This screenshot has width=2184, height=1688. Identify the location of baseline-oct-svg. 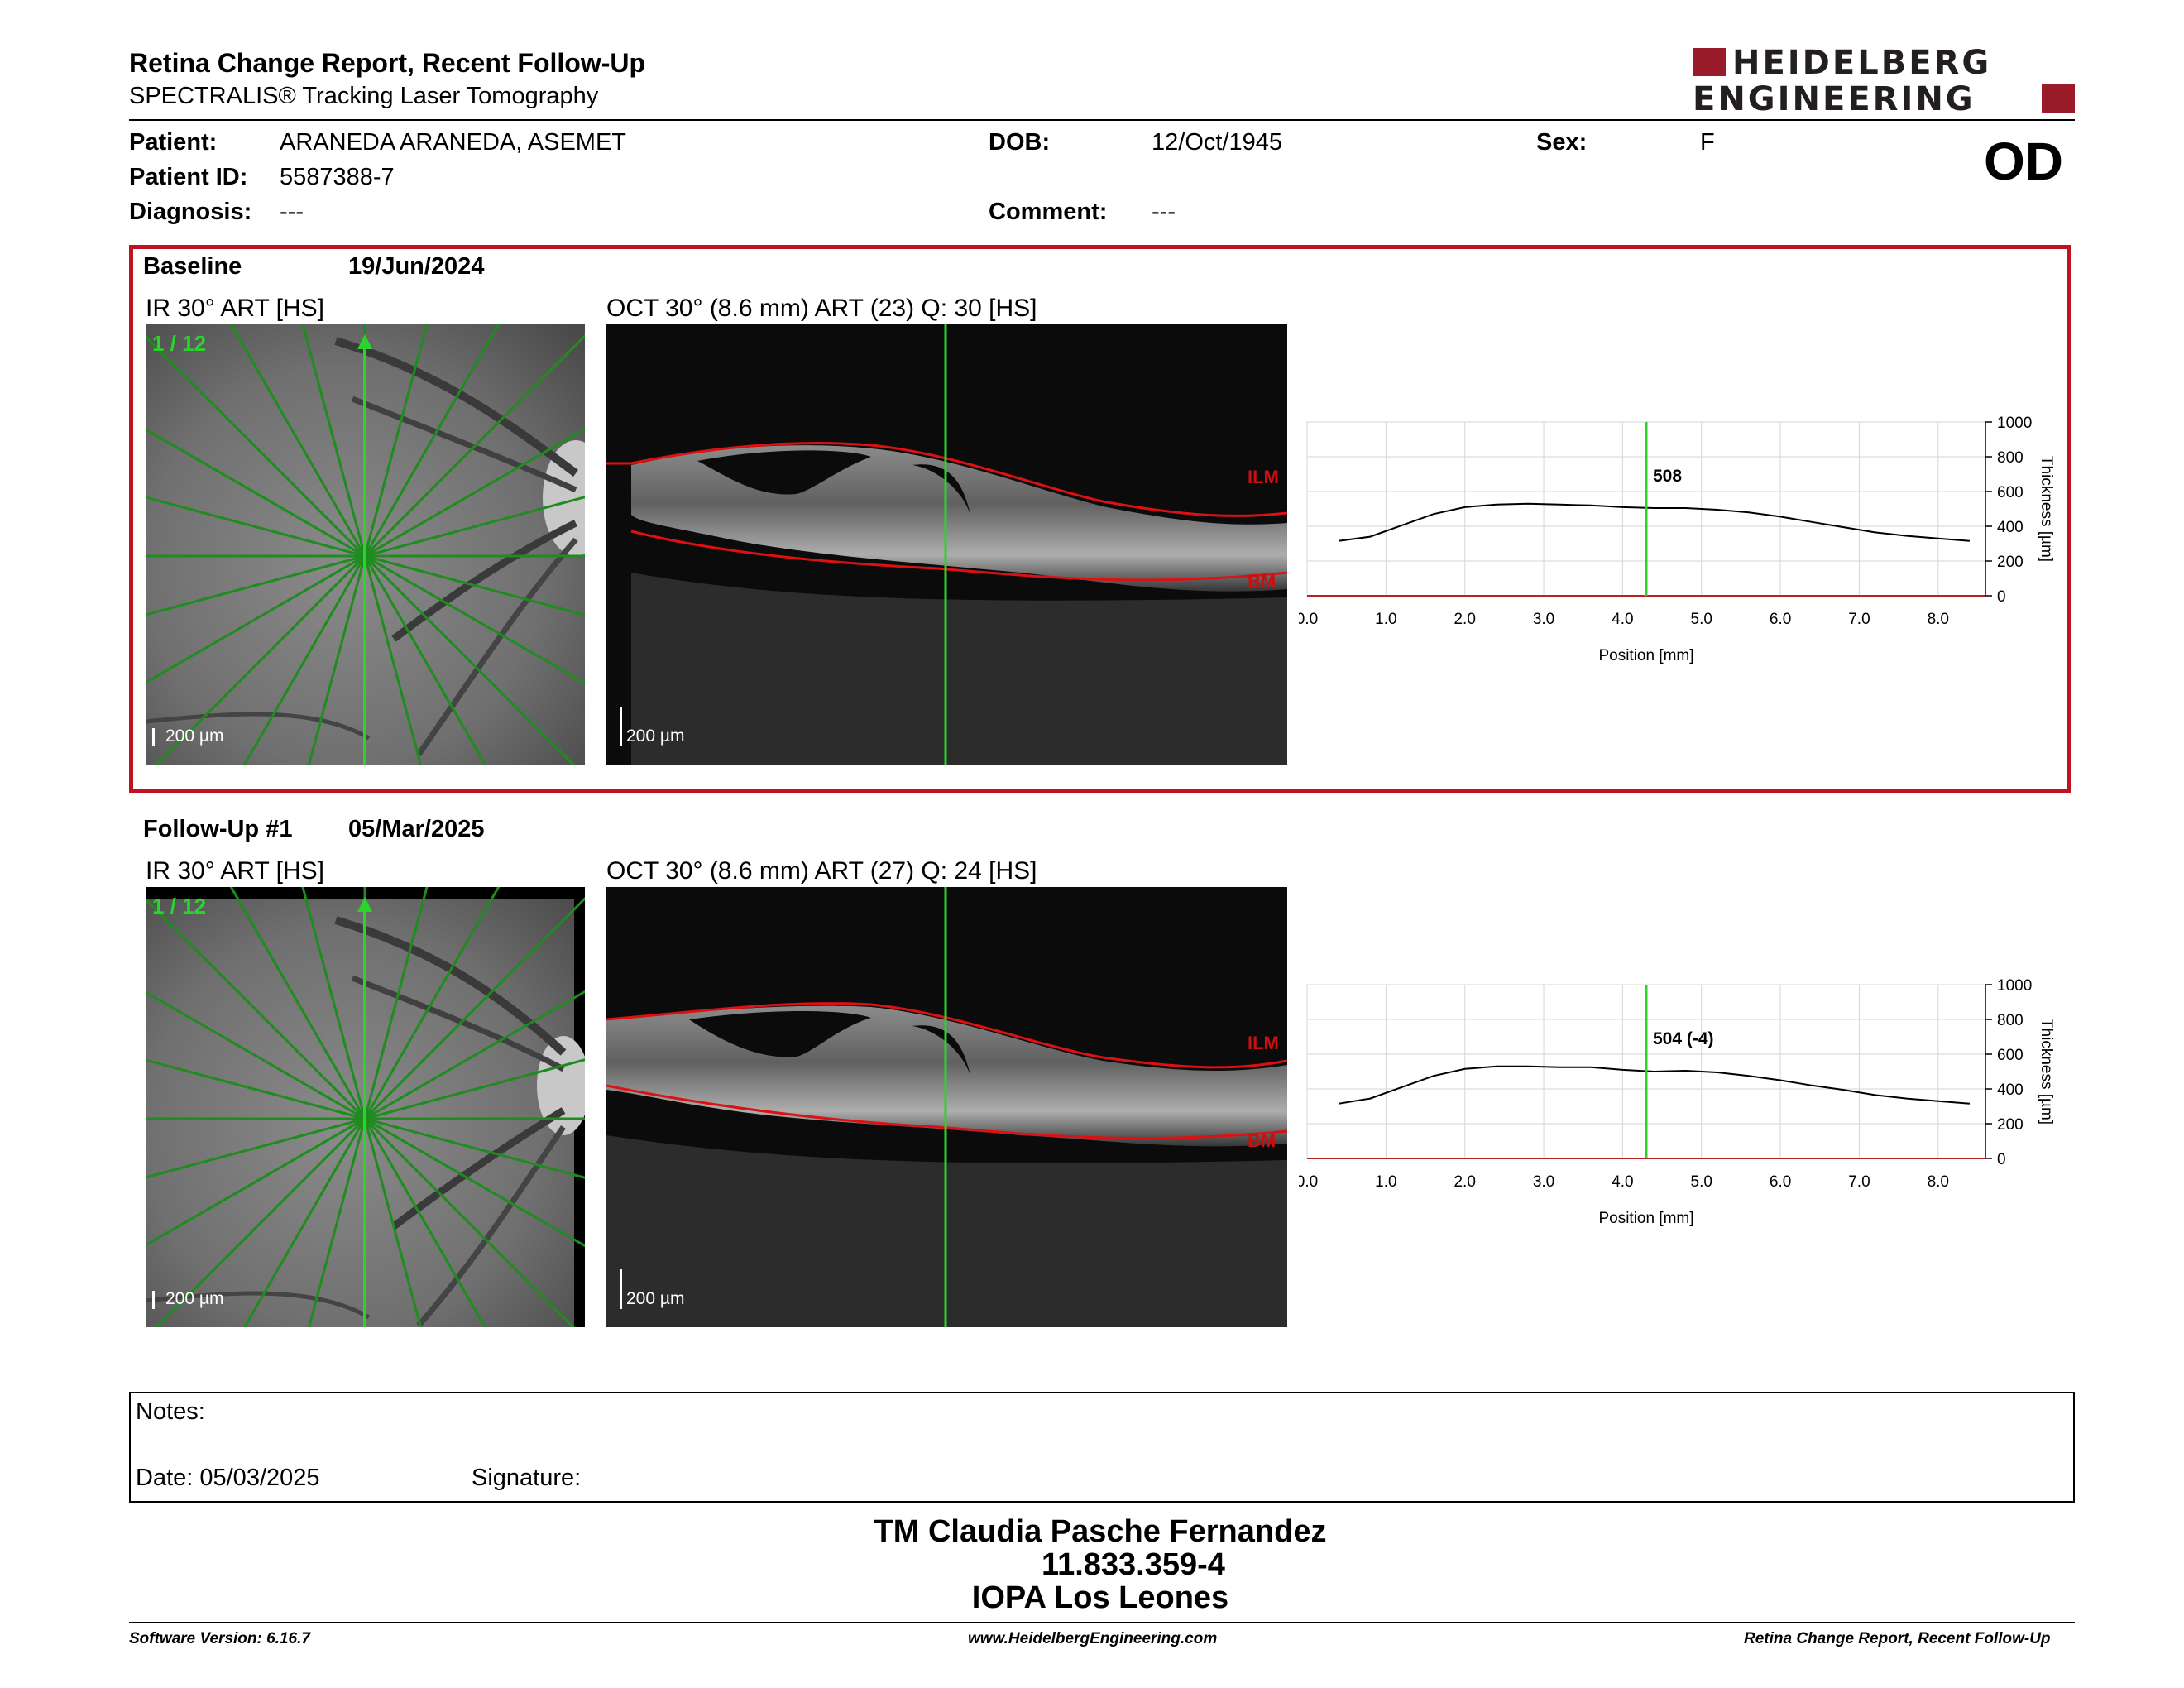
(946, 544).